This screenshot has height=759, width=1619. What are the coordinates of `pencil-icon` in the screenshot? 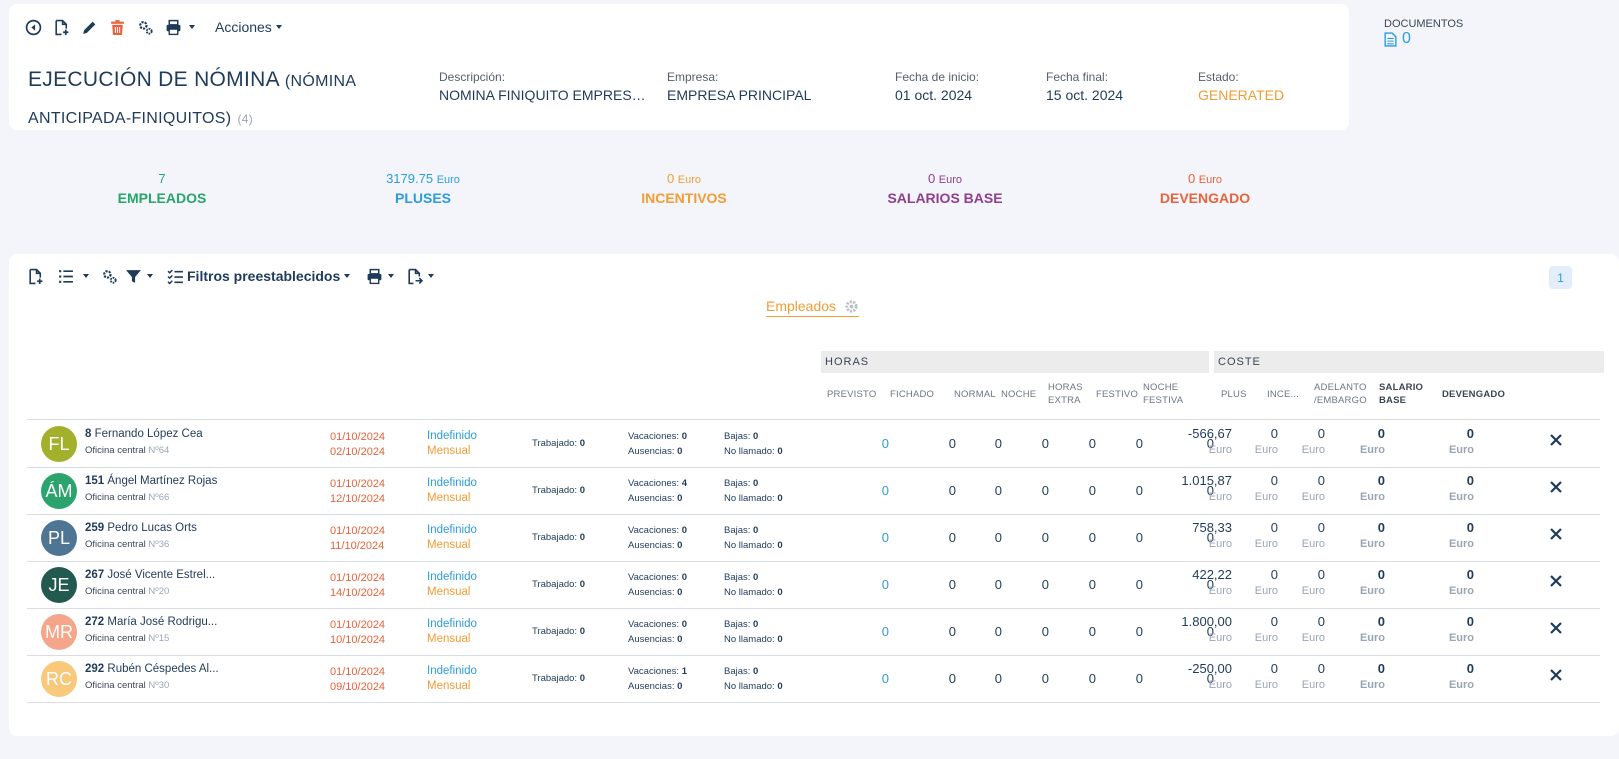 It's located at (89, 27).